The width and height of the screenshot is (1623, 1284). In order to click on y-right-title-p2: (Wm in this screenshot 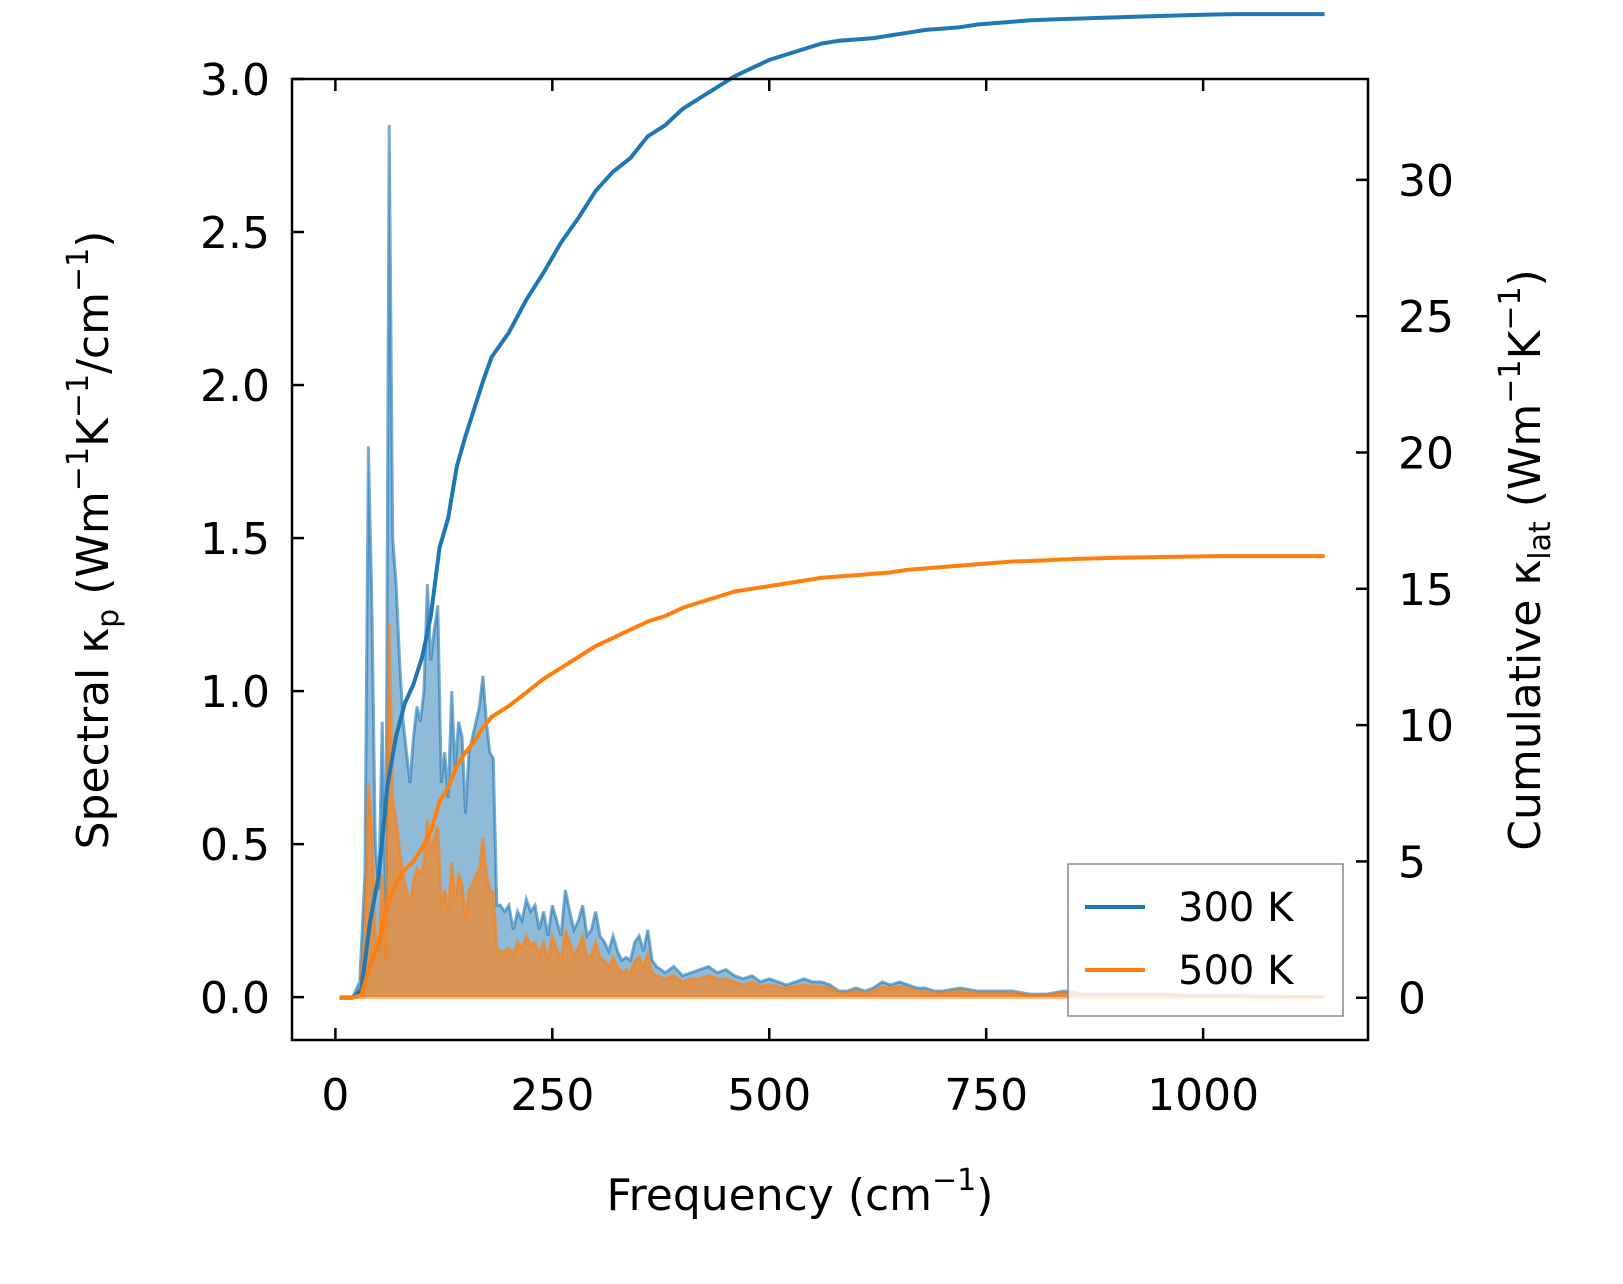, I will do `click(1525, 463)`.